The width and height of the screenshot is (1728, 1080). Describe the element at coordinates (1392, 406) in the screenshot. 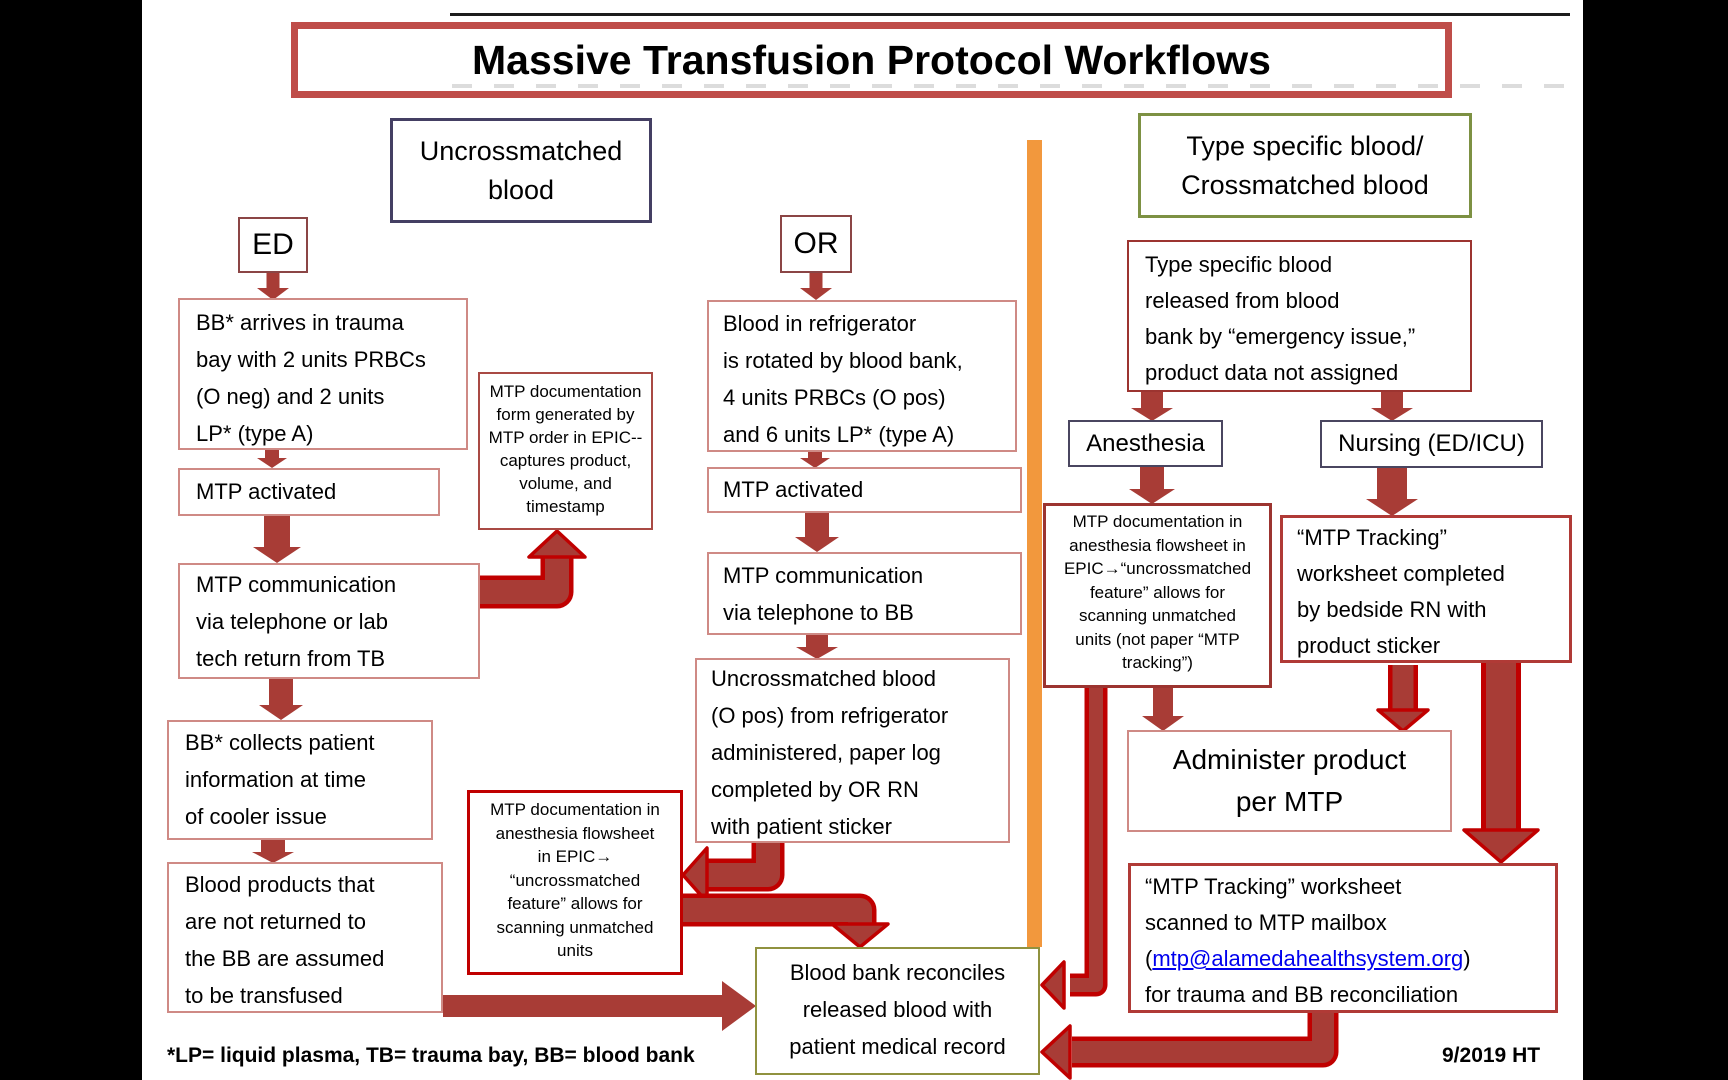

I see `arrow-released-to-nursing` at that location.